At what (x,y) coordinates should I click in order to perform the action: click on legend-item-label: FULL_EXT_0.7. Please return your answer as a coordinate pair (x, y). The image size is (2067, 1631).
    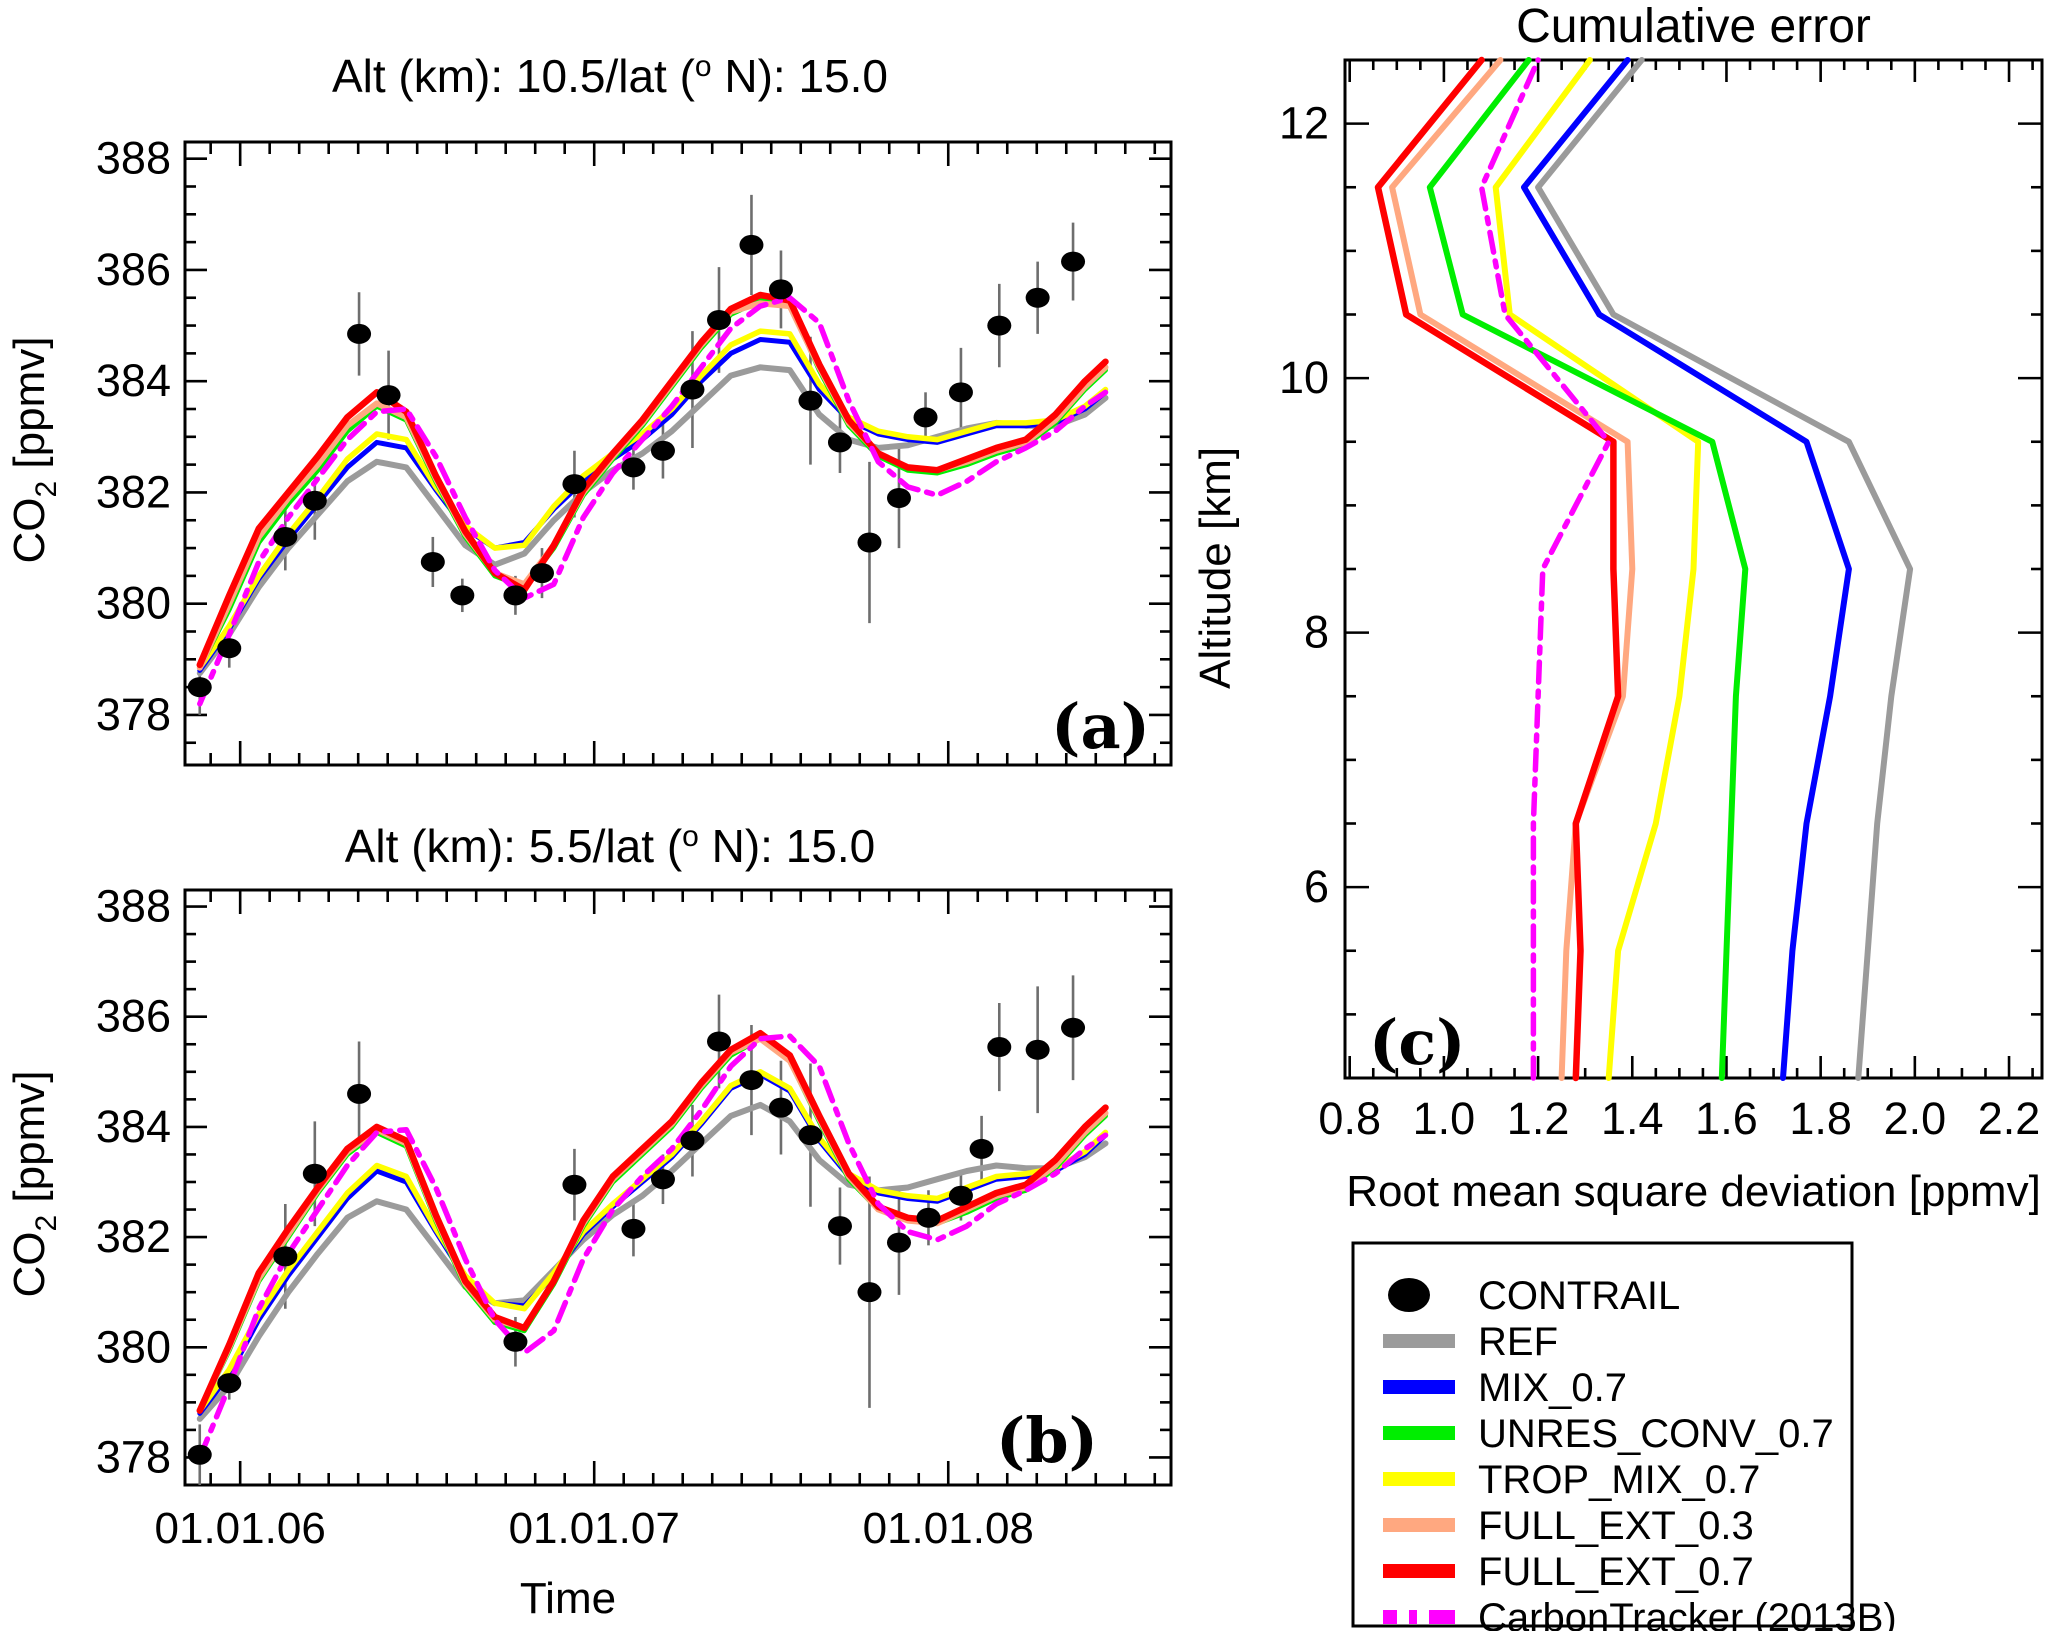
    Looking at the image, I should click on (1616, 1572).